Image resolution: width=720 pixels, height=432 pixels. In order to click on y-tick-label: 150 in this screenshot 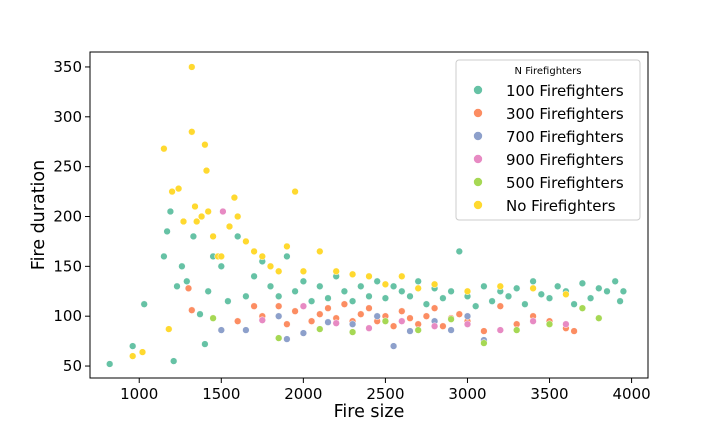, I will do `click(67, 266)`.